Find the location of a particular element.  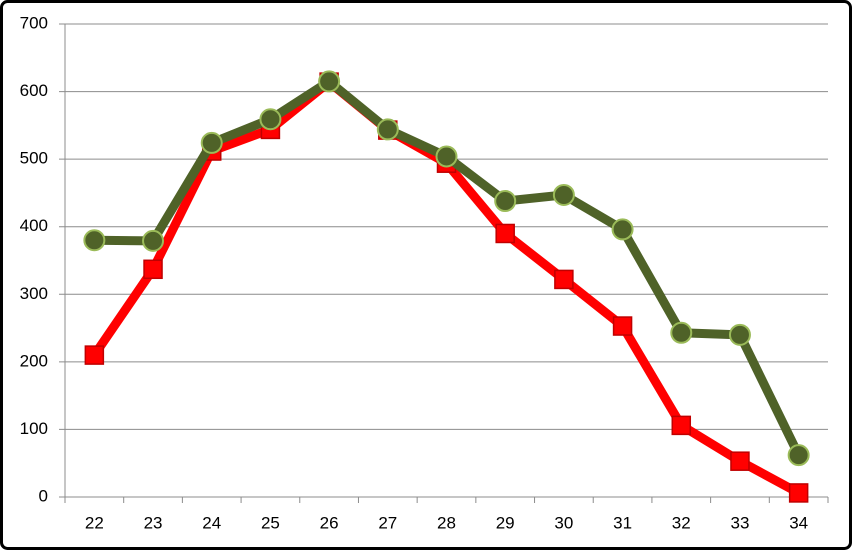

y-tick-label: 0 is located at coordinates (43, 495).